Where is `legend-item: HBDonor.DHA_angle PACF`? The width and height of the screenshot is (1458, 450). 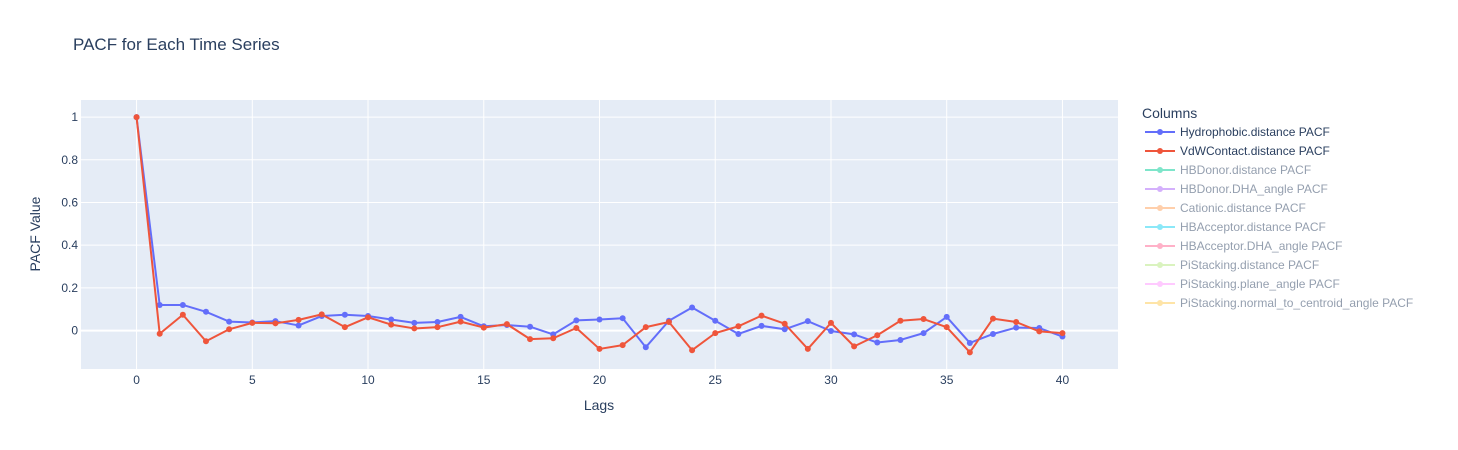
legend-item: HBDonor.DHA_angle PACF is located at coordinates (1236, 189).